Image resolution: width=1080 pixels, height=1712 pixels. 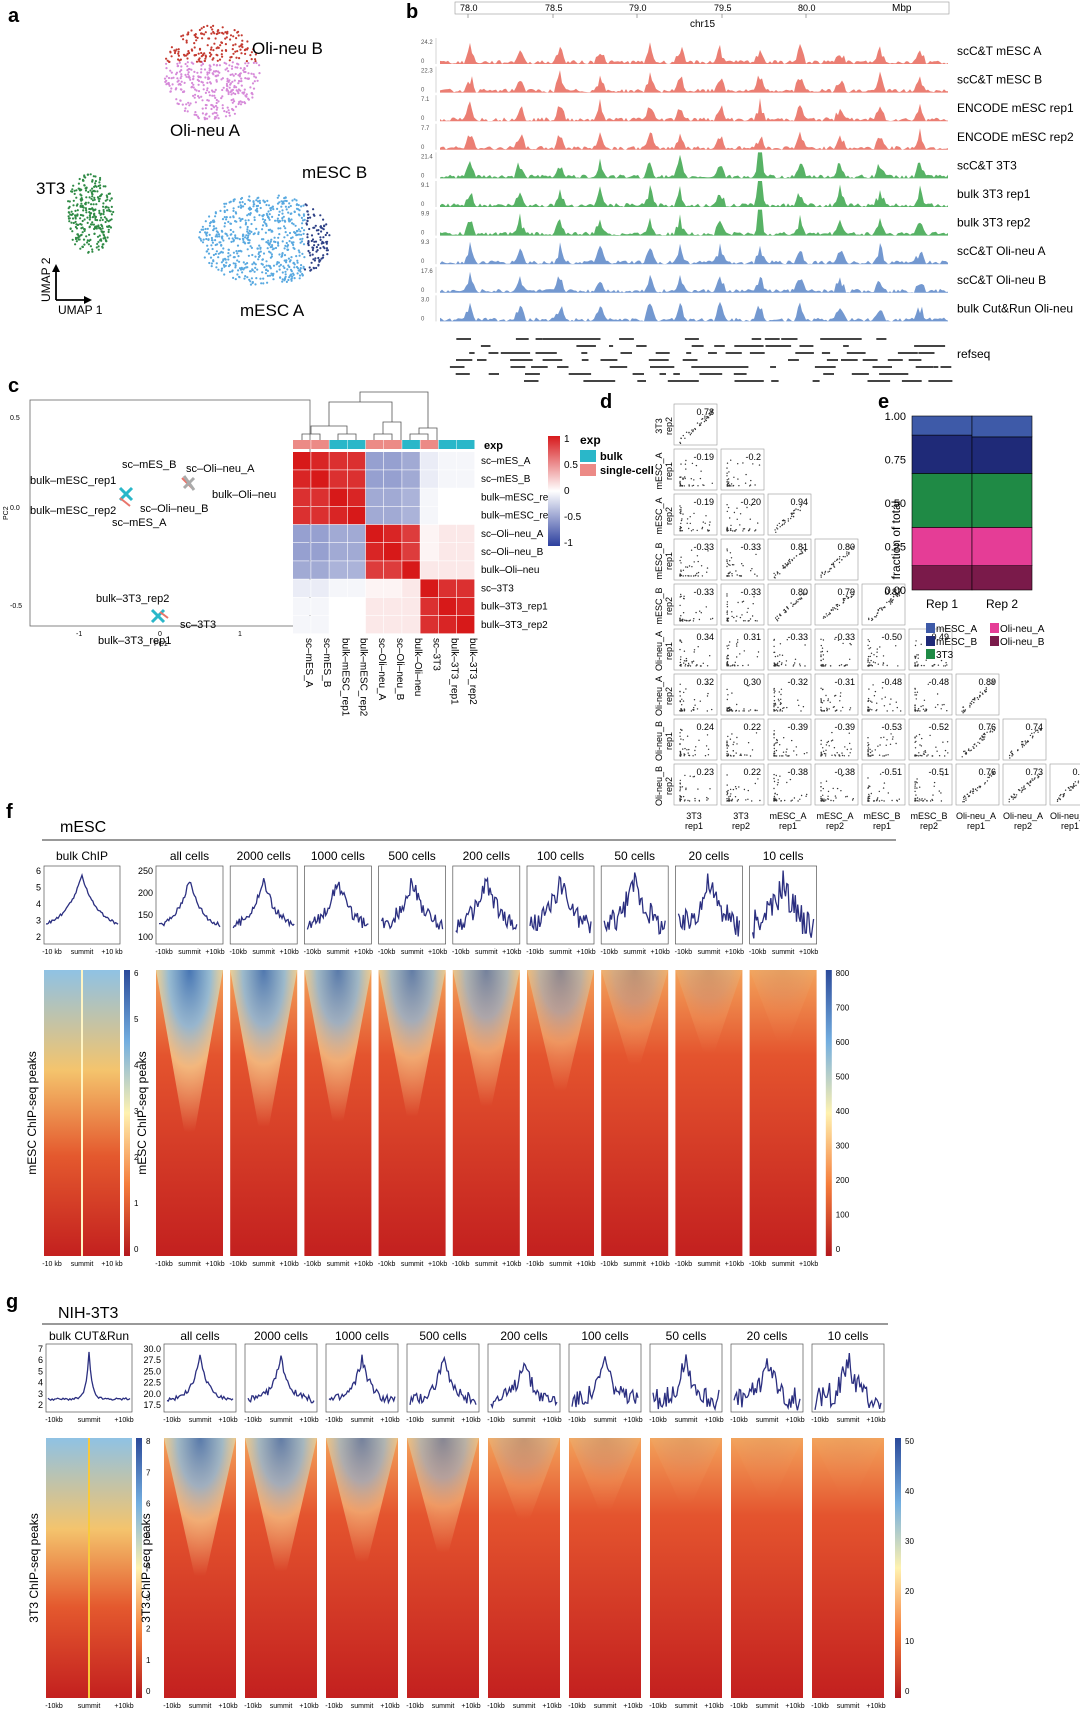 What do you see at coordinates (898, 1568) in the screenshot?
I see `sc-colorbar` at bounding box center [898, 1568].